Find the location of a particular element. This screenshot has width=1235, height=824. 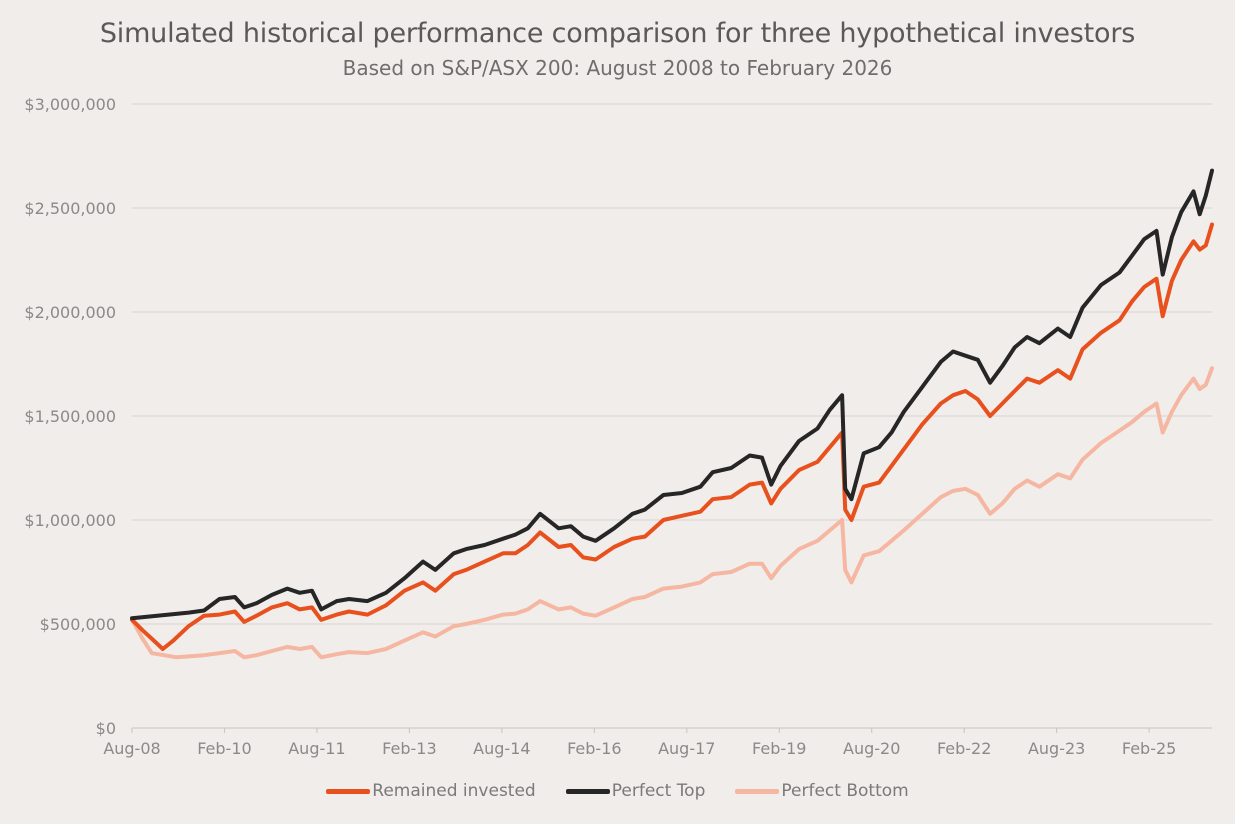

x-tick-label: Feb-22 is located at coordinates (964, 748).